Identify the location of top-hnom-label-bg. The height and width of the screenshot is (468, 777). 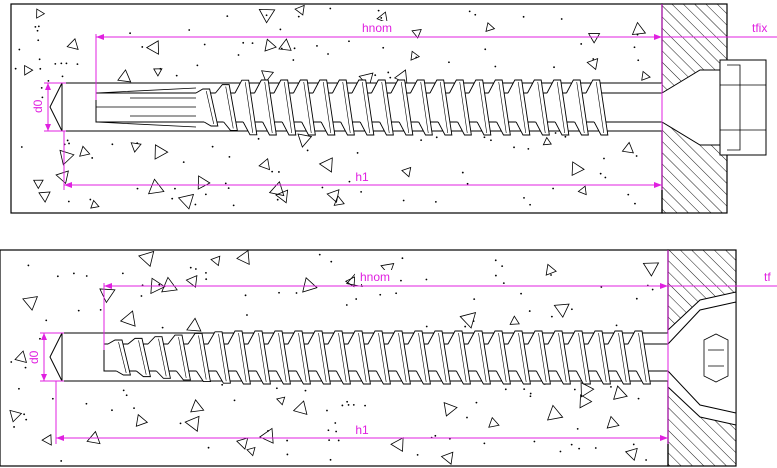
(377, 28).